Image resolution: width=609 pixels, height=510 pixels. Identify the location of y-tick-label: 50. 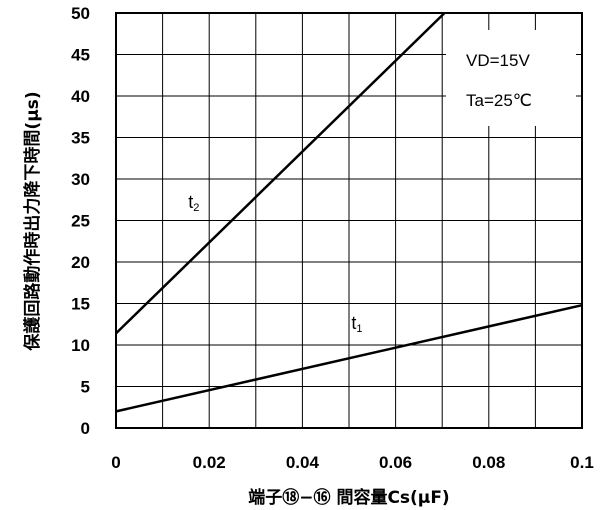
(80, 13).